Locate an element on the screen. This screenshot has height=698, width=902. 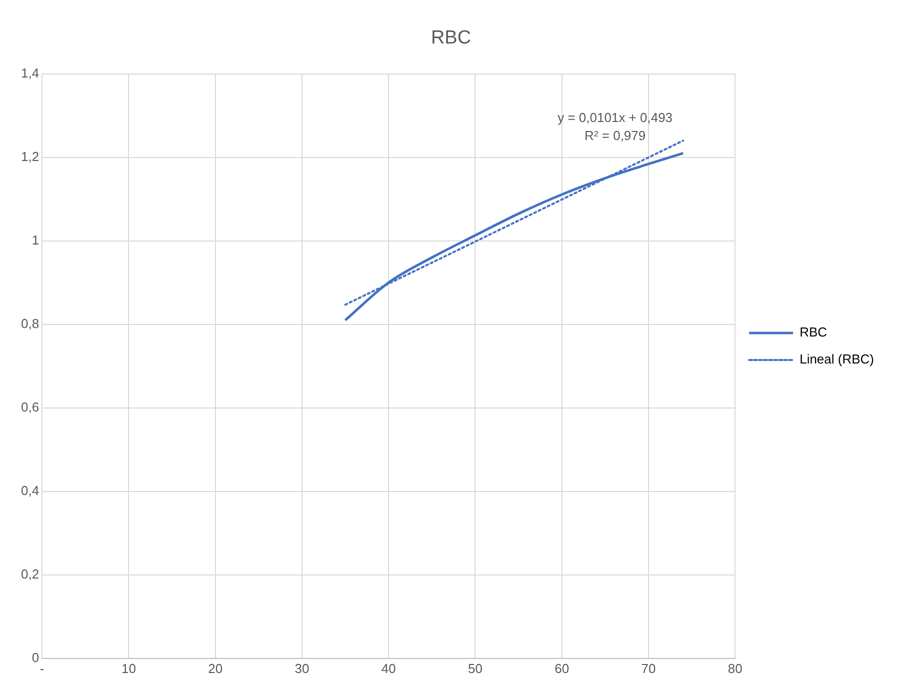
y-tick-label: 1,4 is located at coordinates (30, 72).